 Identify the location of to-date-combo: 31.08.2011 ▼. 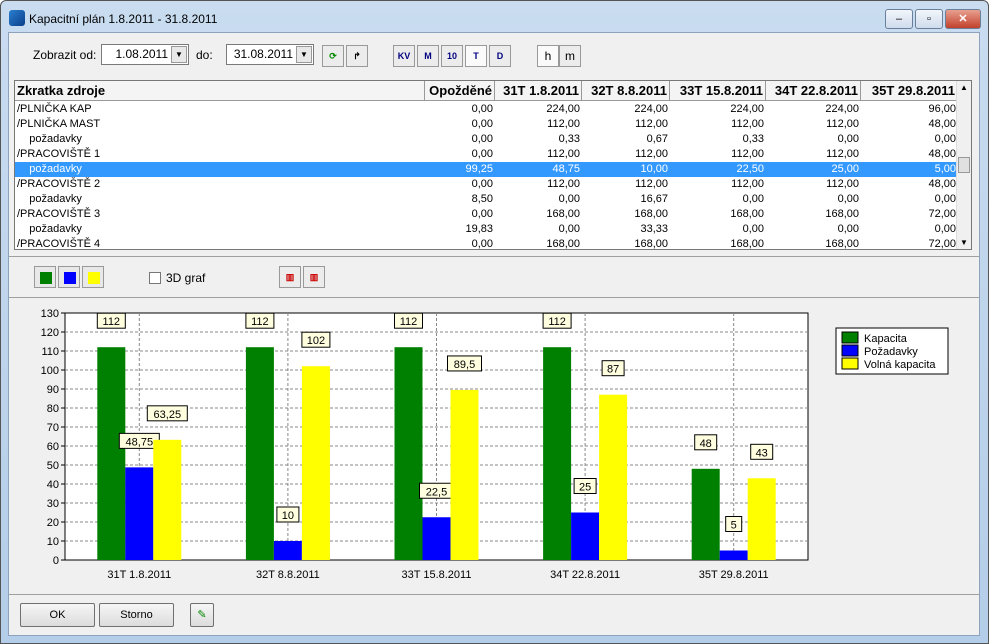
(270, 54).